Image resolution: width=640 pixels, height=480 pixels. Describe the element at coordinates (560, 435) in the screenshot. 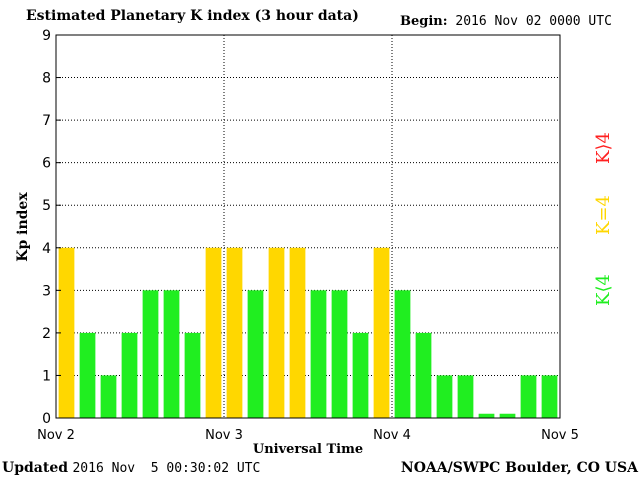

I see `x-tick-label: Nov 5` at that location.